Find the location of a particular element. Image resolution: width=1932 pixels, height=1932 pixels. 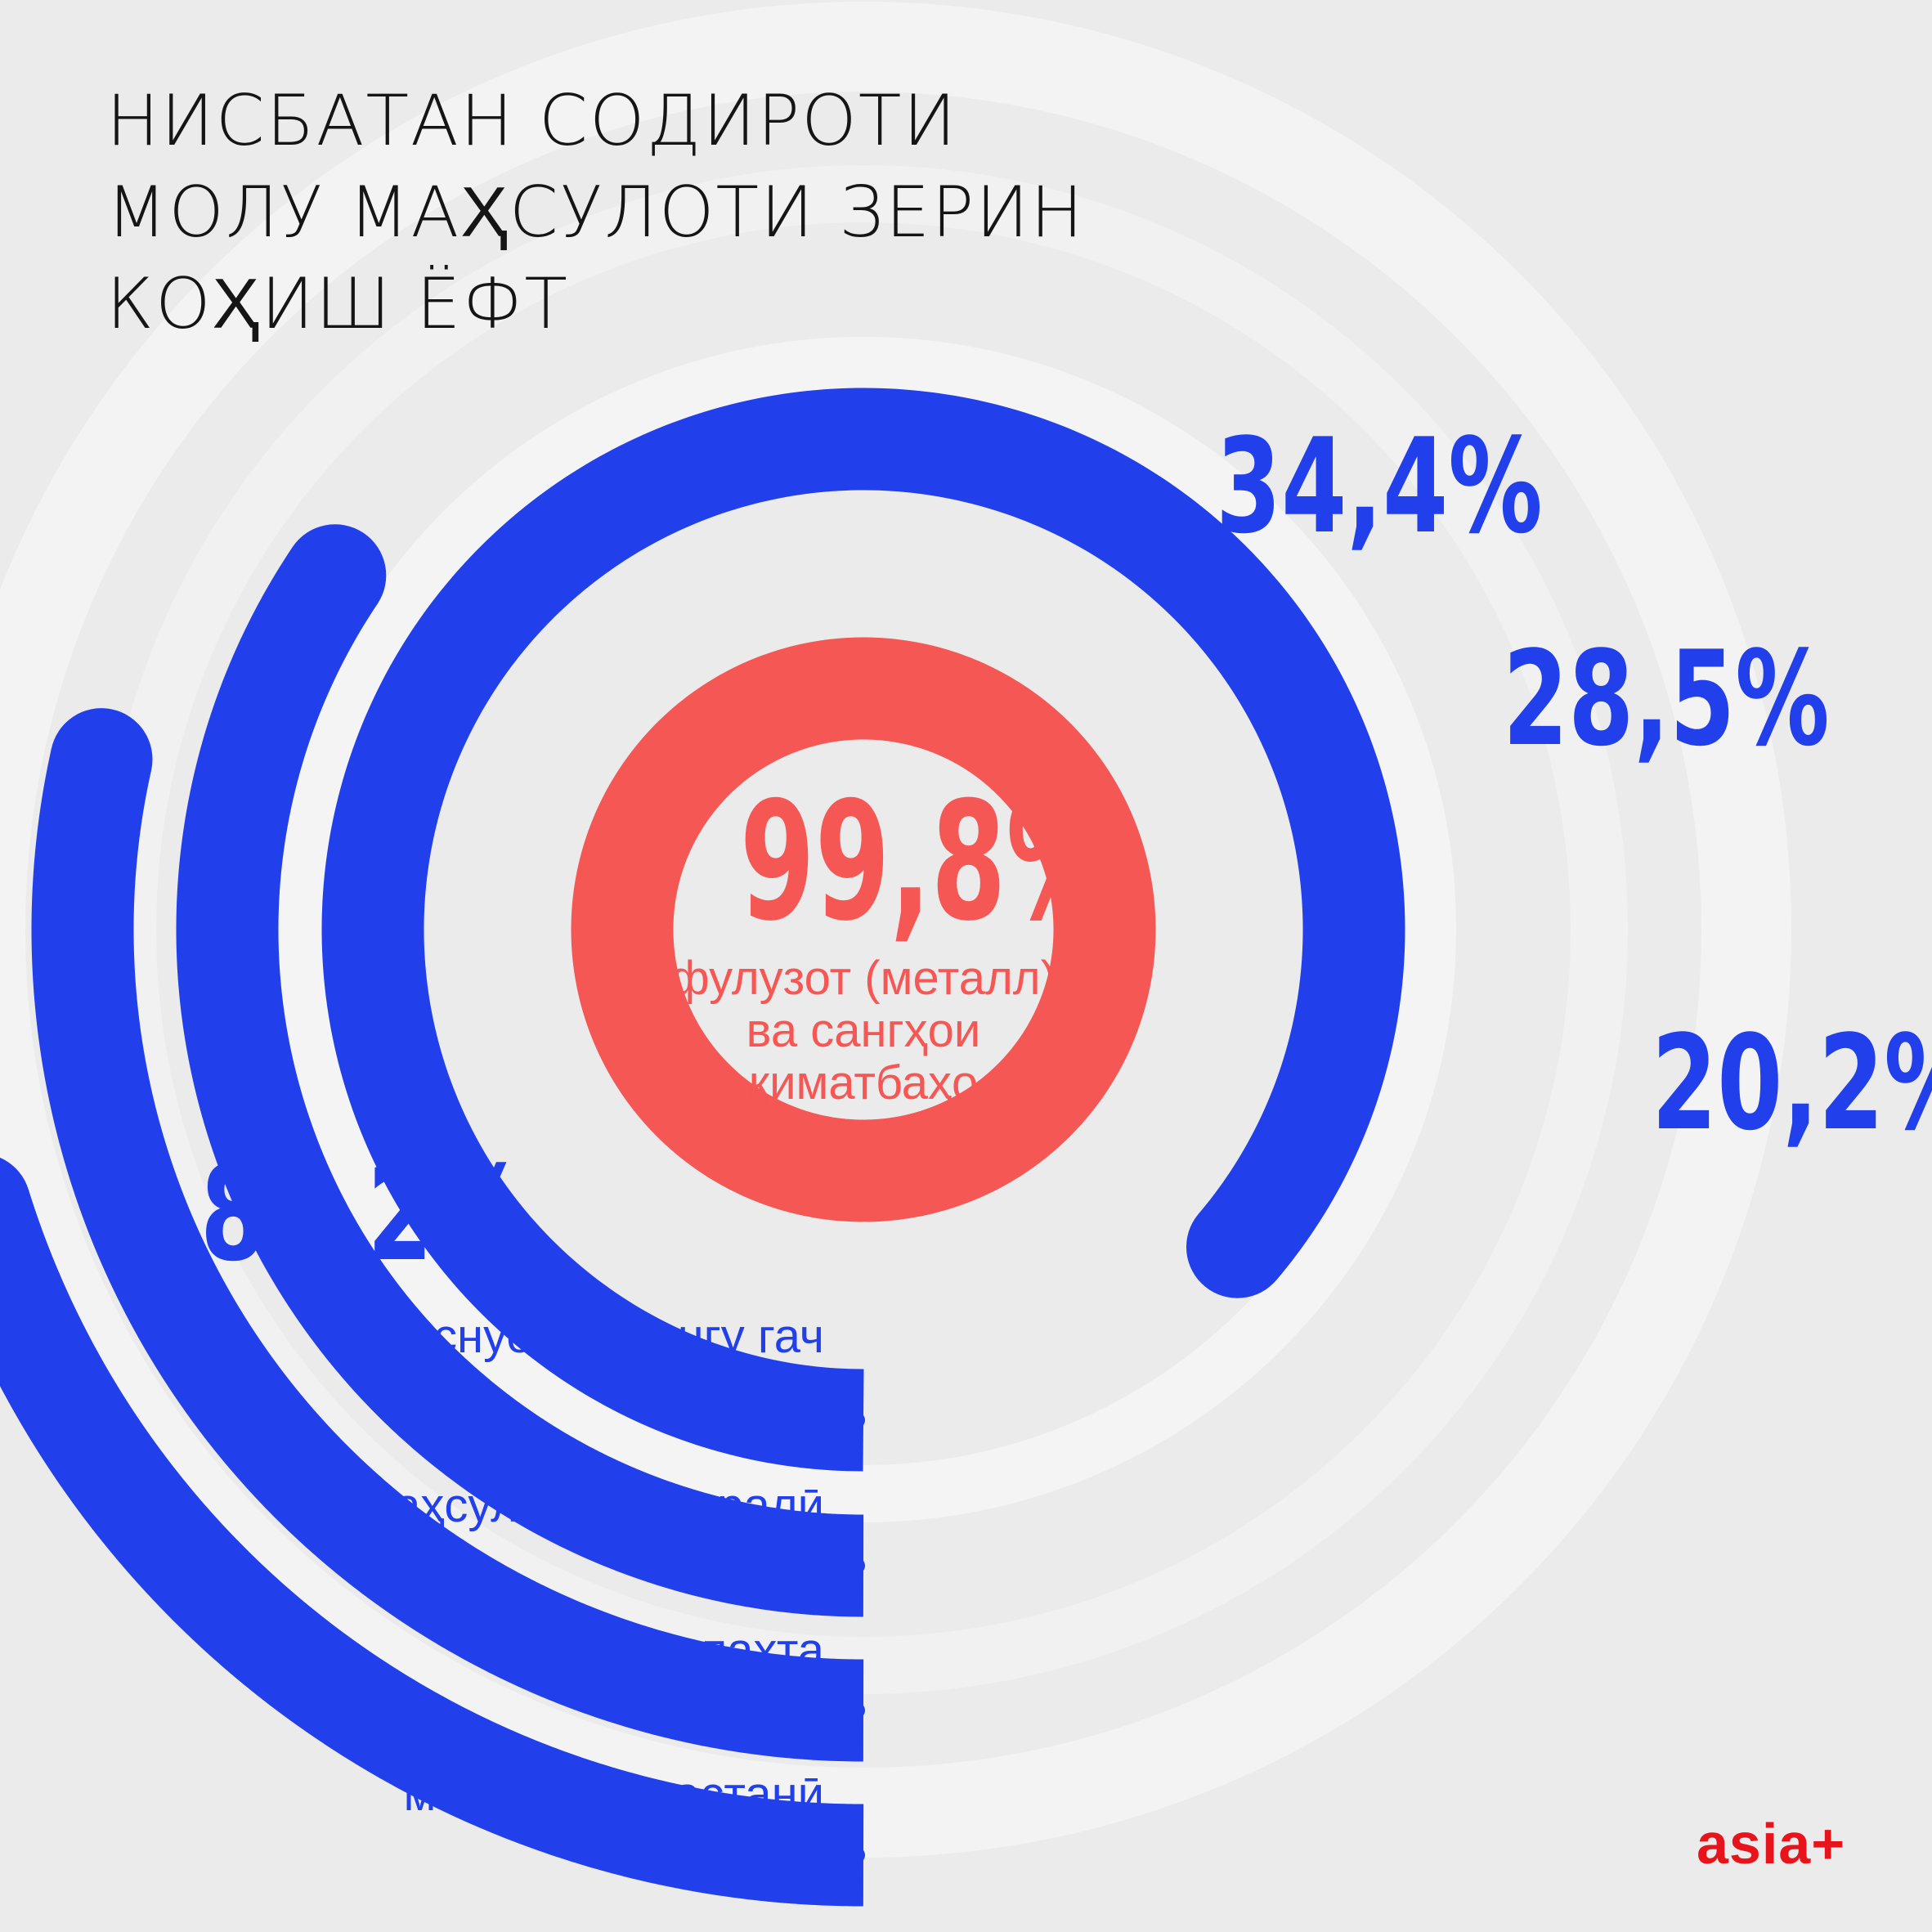

category-label-cement-line-2: ва семент is located at coordinates (713, 1388).